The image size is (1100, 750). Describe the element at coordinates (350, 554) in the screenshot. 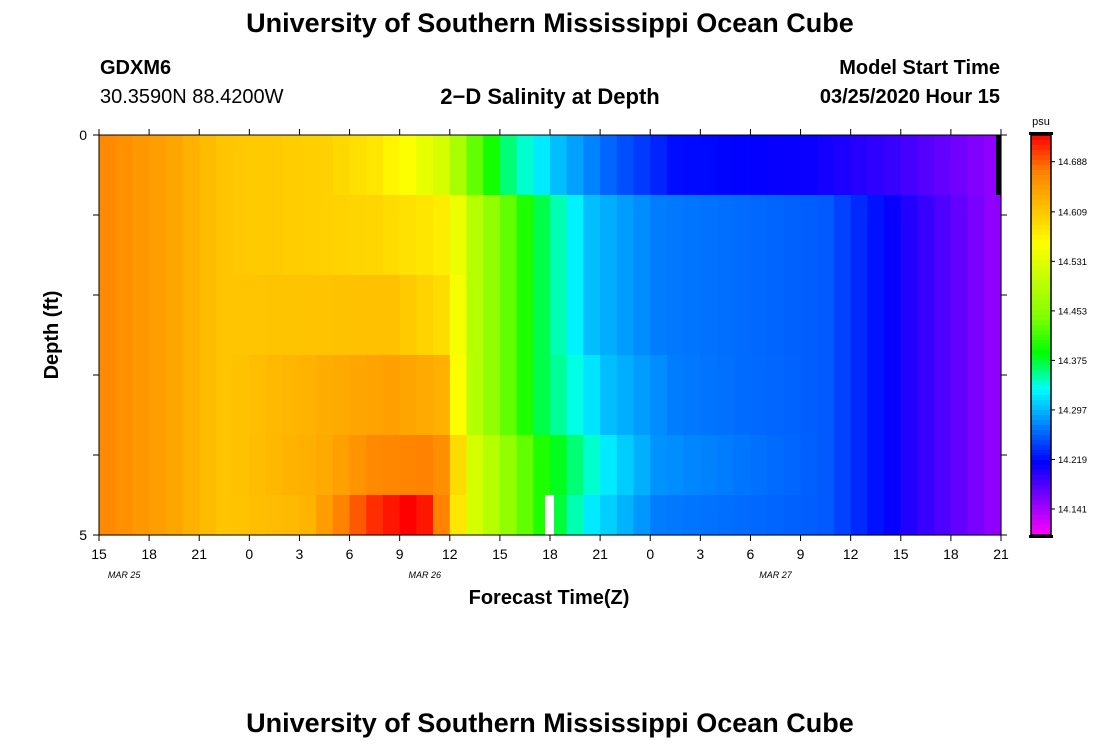

I see `x-tick-label: 6` at that location.